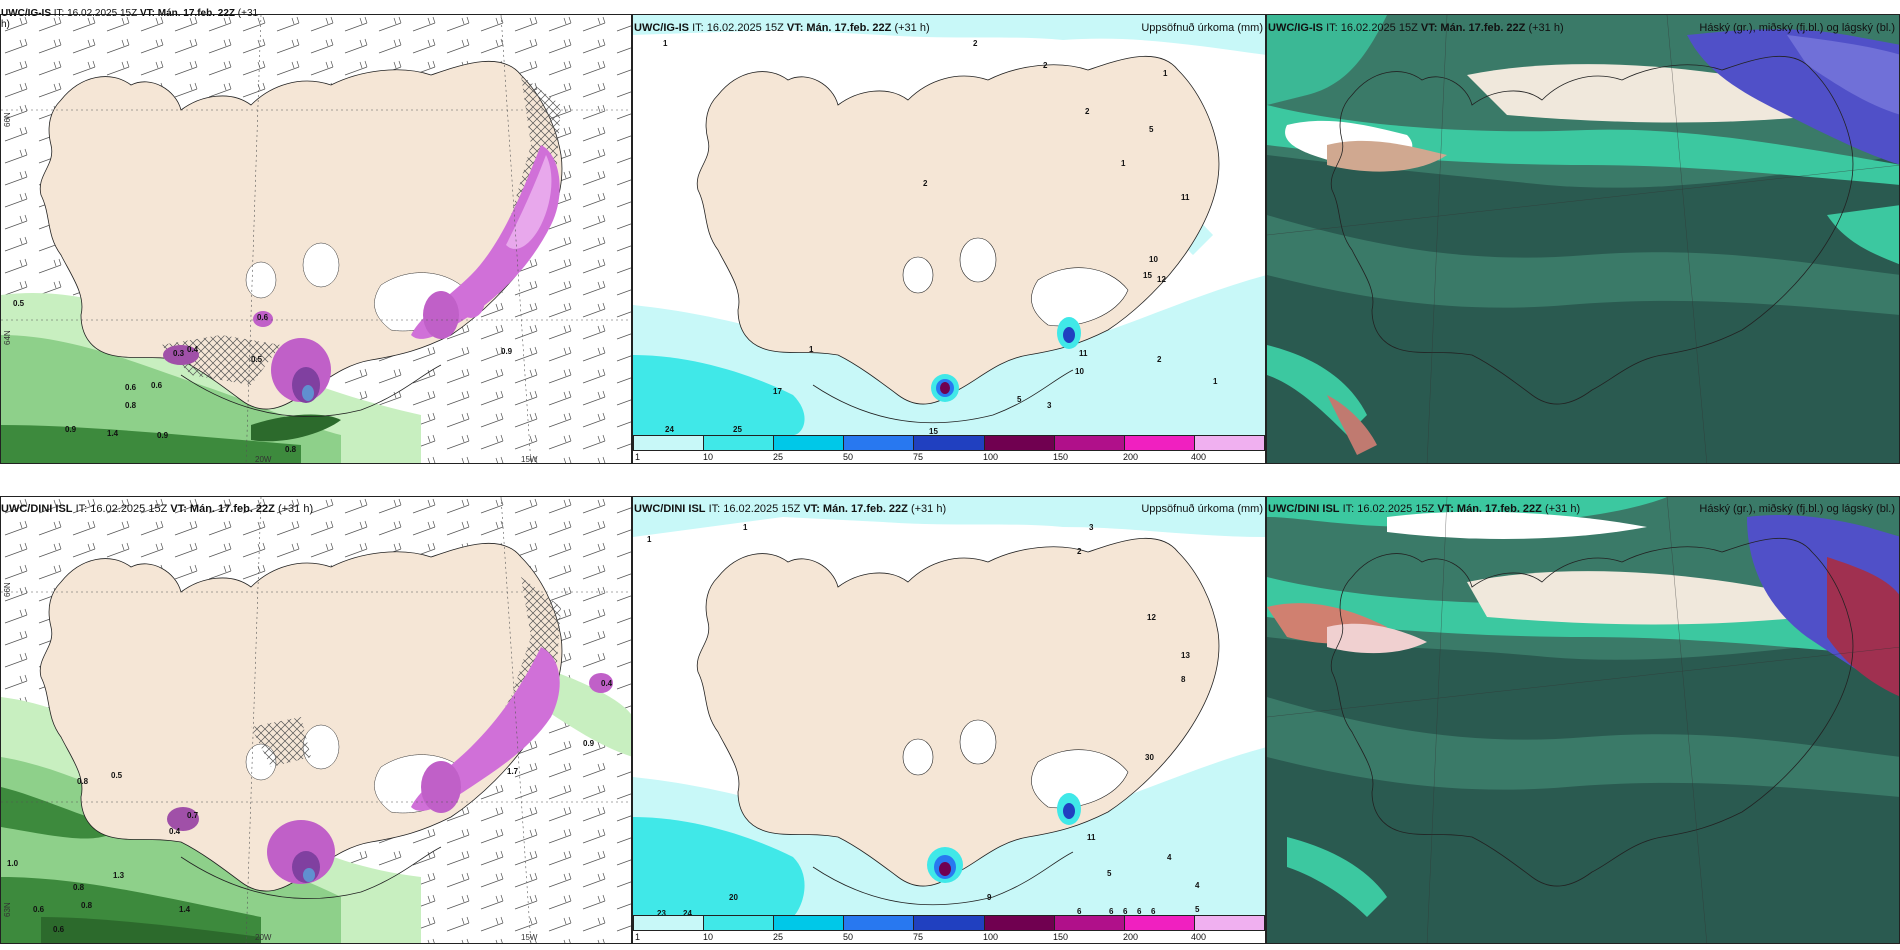  I want to click on precip-label: 24, so click(687, 913).